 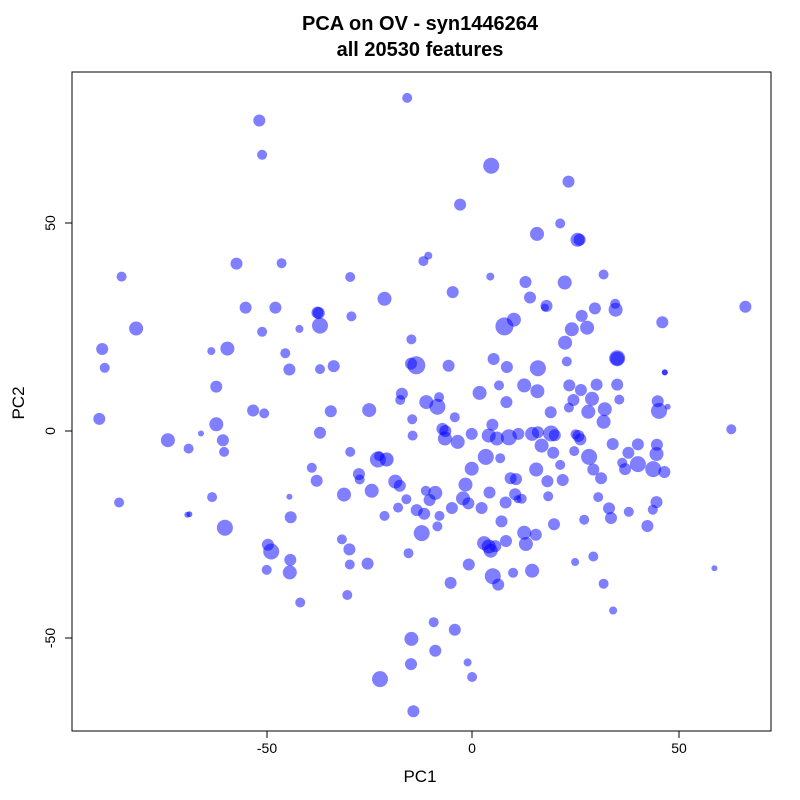 I want to click on y-axis-title: PC2, so click(x=18, y=402).